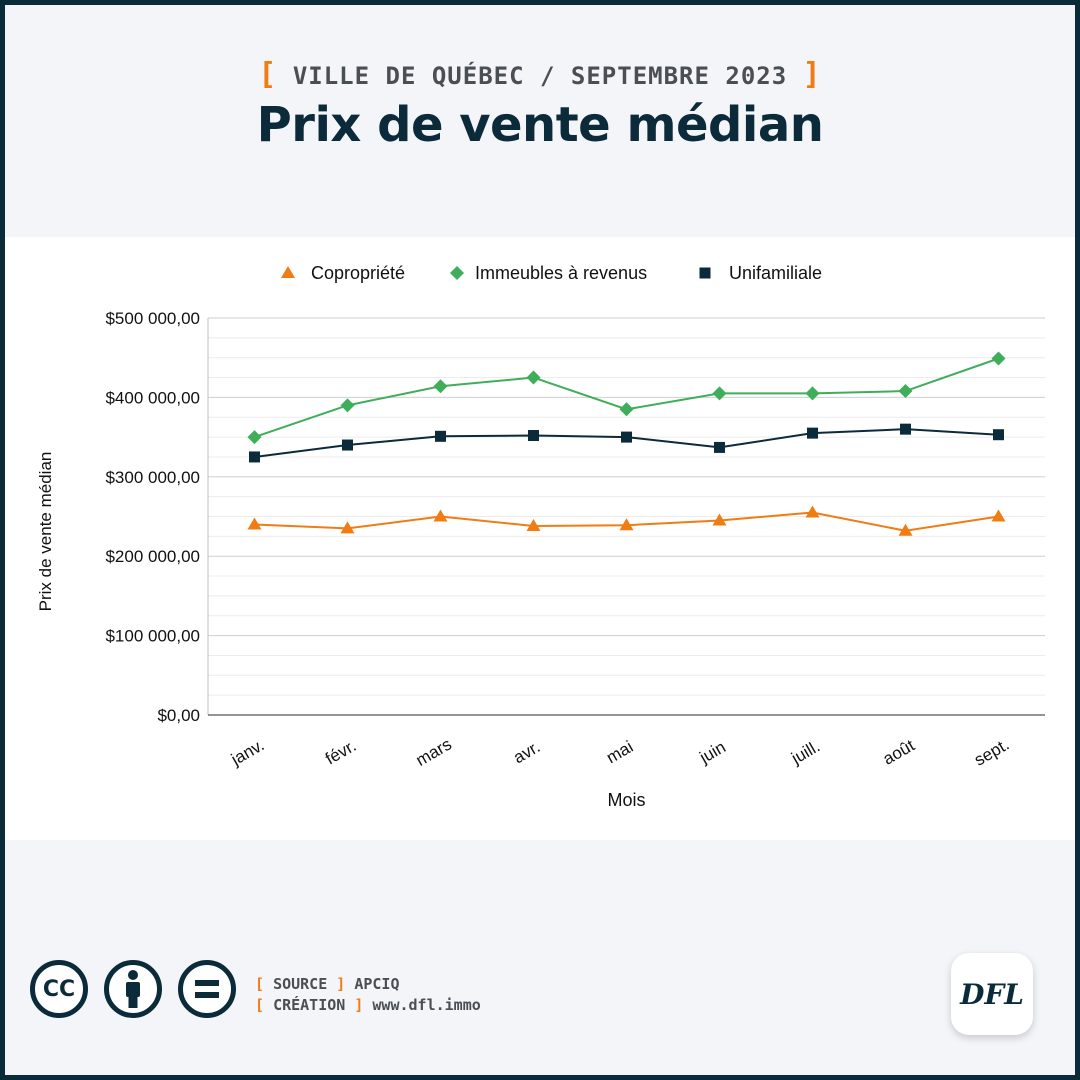  Describe the element at coordinates (426, 1005) in the screenshot. I see `creation-value: www.dfl.immo` at that location.